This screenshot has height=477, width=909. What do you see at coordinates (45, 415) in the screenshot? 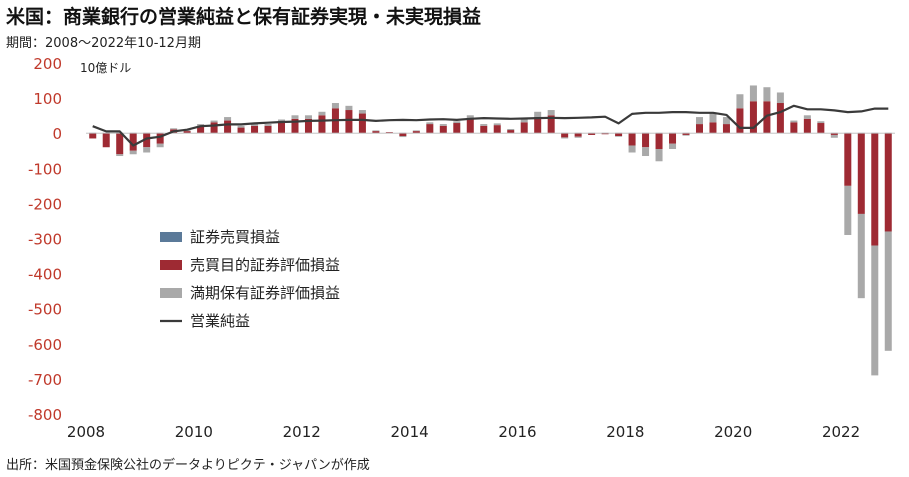
I see `y-tick-label: -800` at bounding box center [45, 415].